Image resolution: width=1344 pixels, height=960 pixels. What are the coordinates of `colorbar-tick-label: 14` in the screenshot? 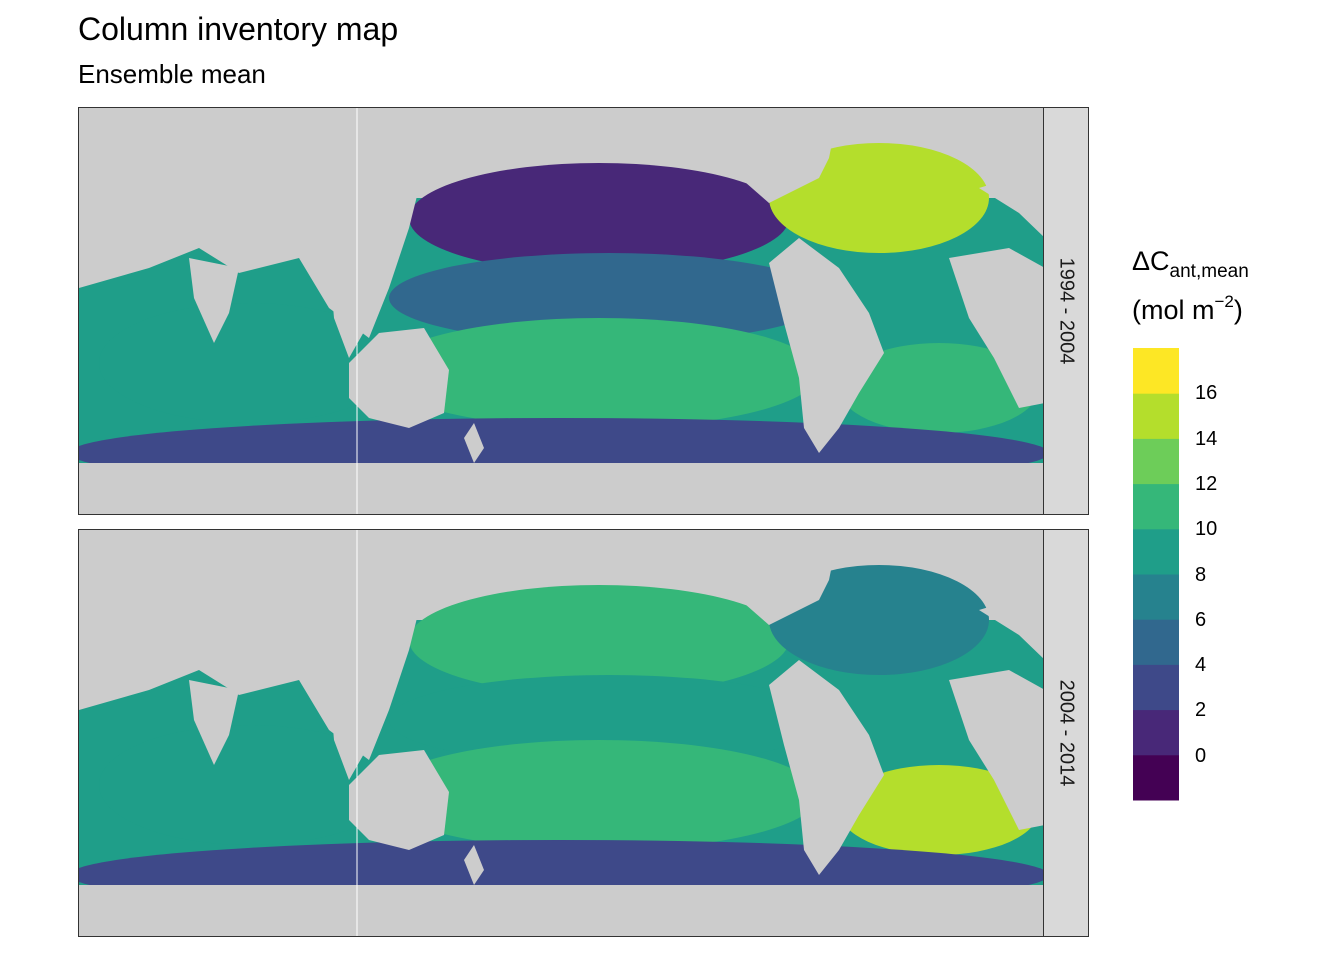 It's located at (1206, 438).